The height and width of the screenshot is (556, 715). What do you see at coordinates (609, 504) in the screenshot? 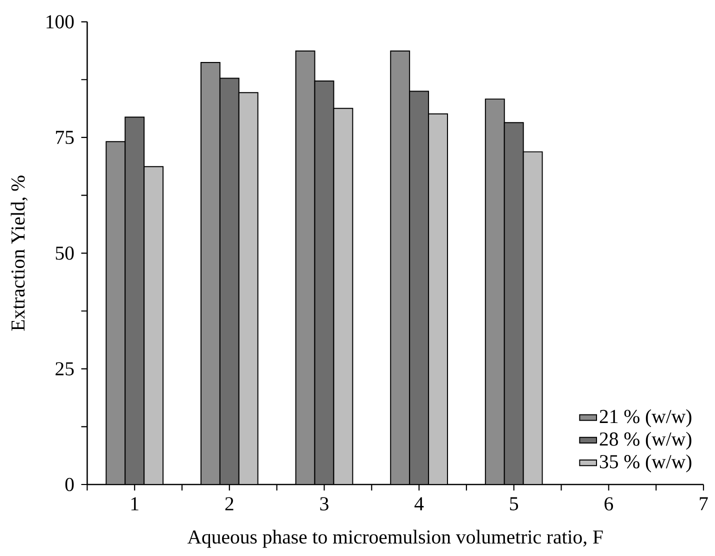
I see `x-tick-label: 6` at bounding box center [609, 504].